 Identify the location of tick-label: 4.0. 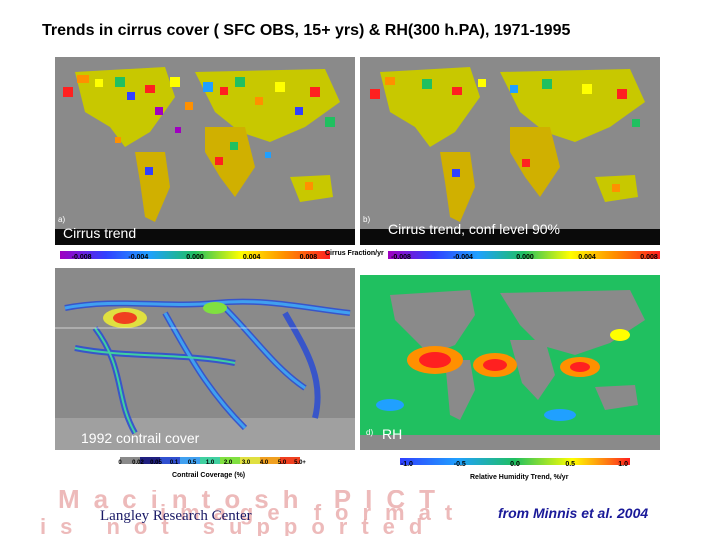
(264, 463).